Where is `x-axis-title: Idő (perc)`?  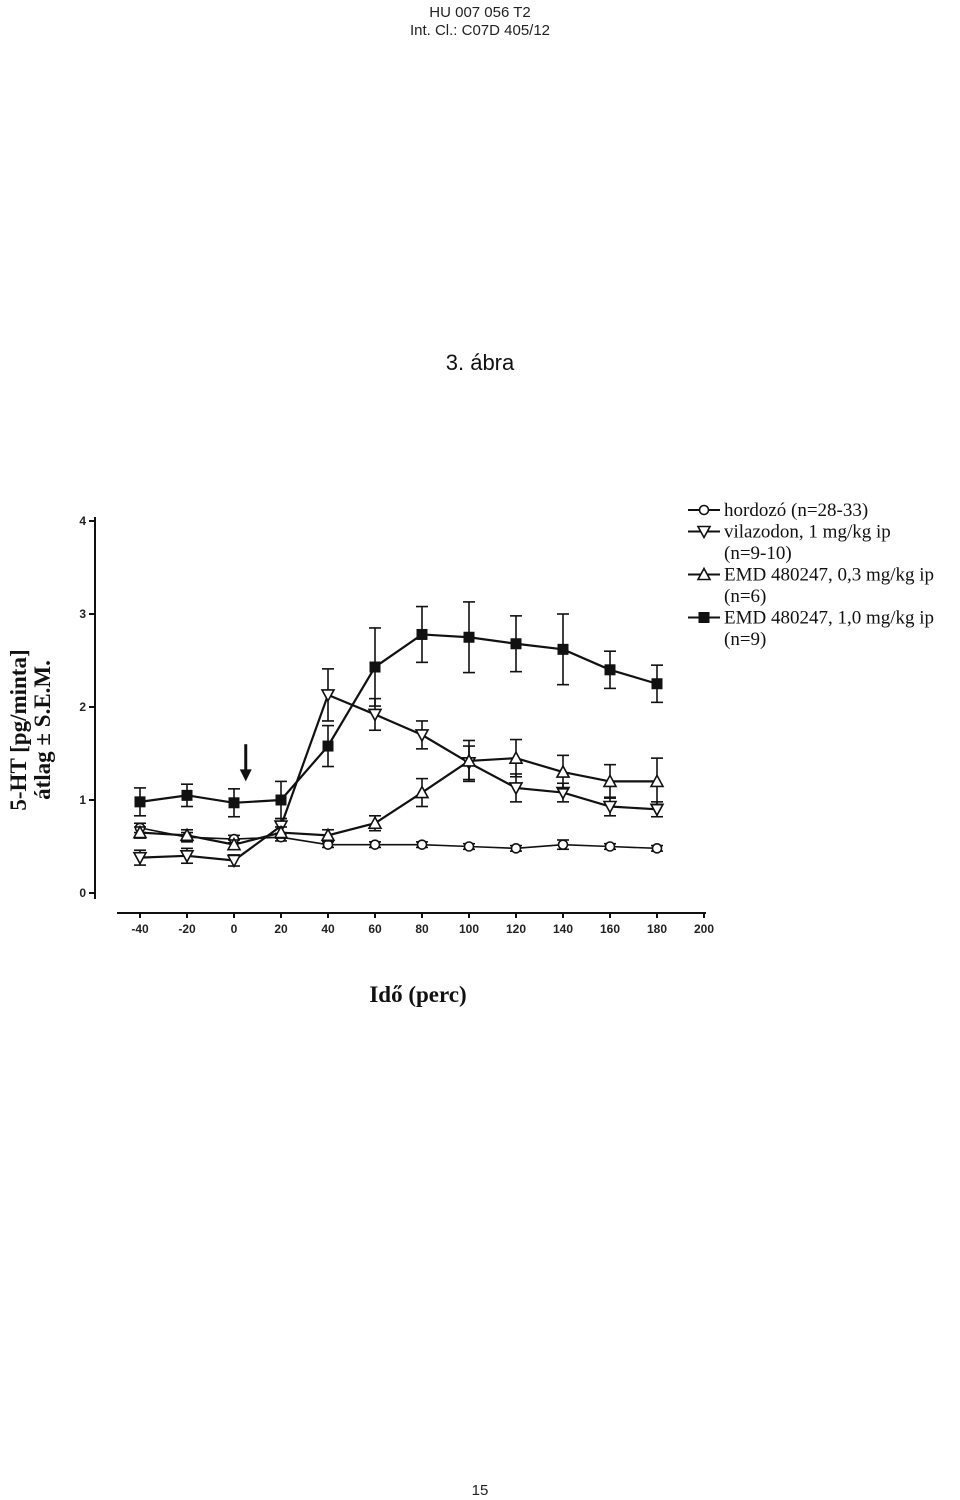
x-axis-title: Idő (perc) is located at coordinates (417, 994).